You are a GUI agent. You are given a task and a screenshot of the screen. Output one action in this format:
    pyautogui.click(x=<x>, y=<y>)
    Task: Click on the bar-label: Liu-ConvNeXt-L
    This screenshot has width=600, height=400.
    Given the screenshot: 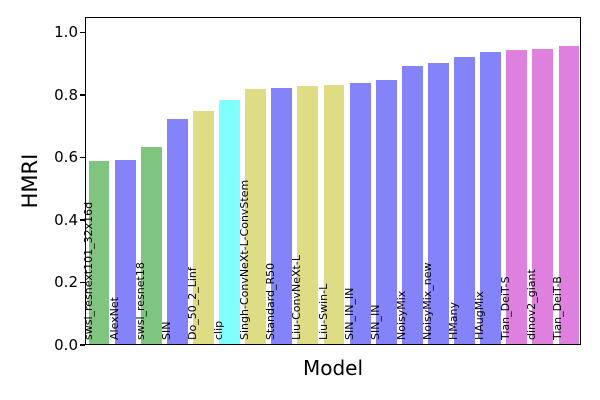 What is the action you would take?
    pyautogui.click(x=297, y=297)
    